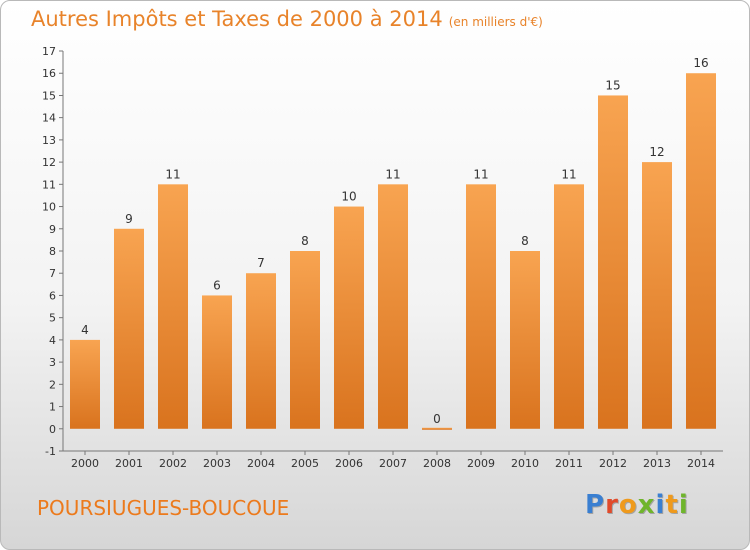 This screenshot has width=750, height=550. Describe the element at coordinates (393, 463) in the screenshot. I see `x-tick-label: 2007` at that location.